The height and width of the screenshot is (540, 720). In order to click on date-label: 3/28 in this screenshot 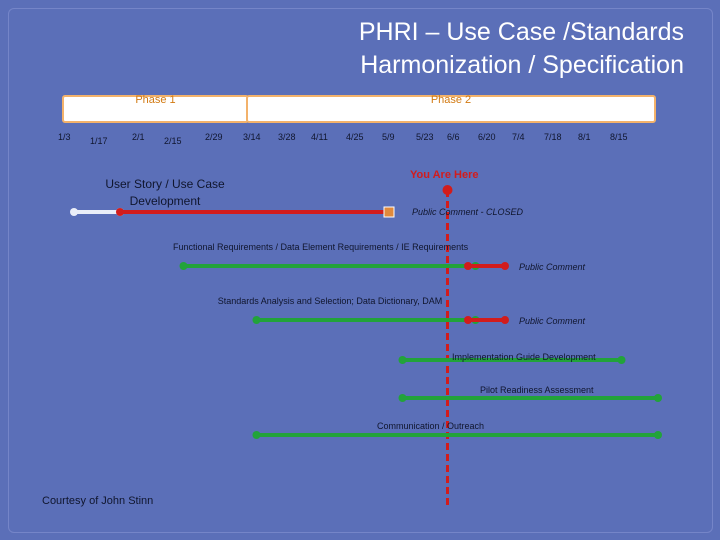, I will do `click(287, 137)`.